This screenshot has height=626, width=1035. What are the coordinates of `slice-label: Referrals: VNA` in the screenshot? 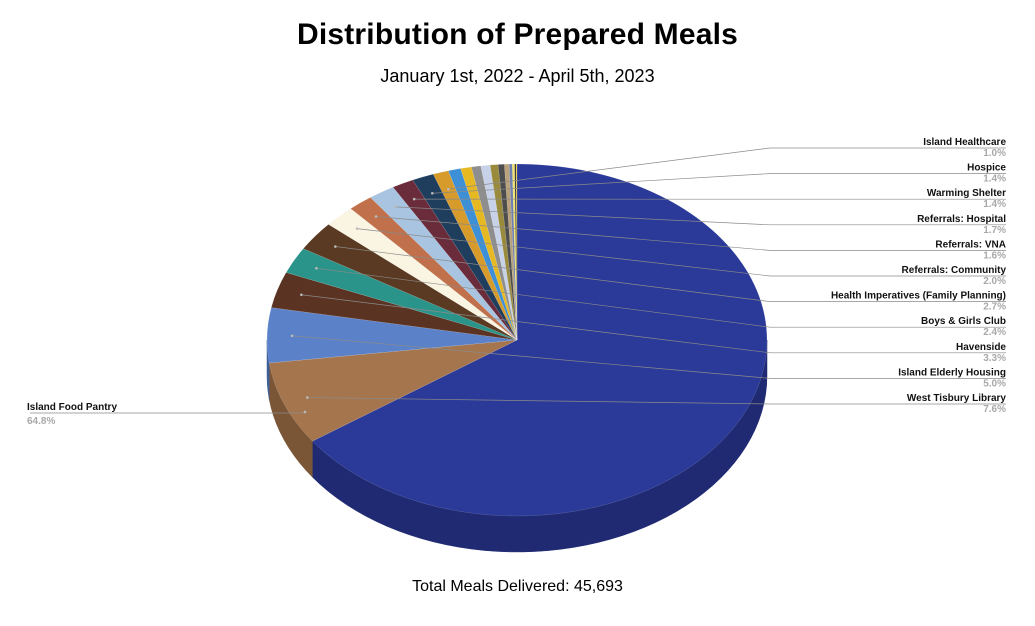 It's located at (970, 244).